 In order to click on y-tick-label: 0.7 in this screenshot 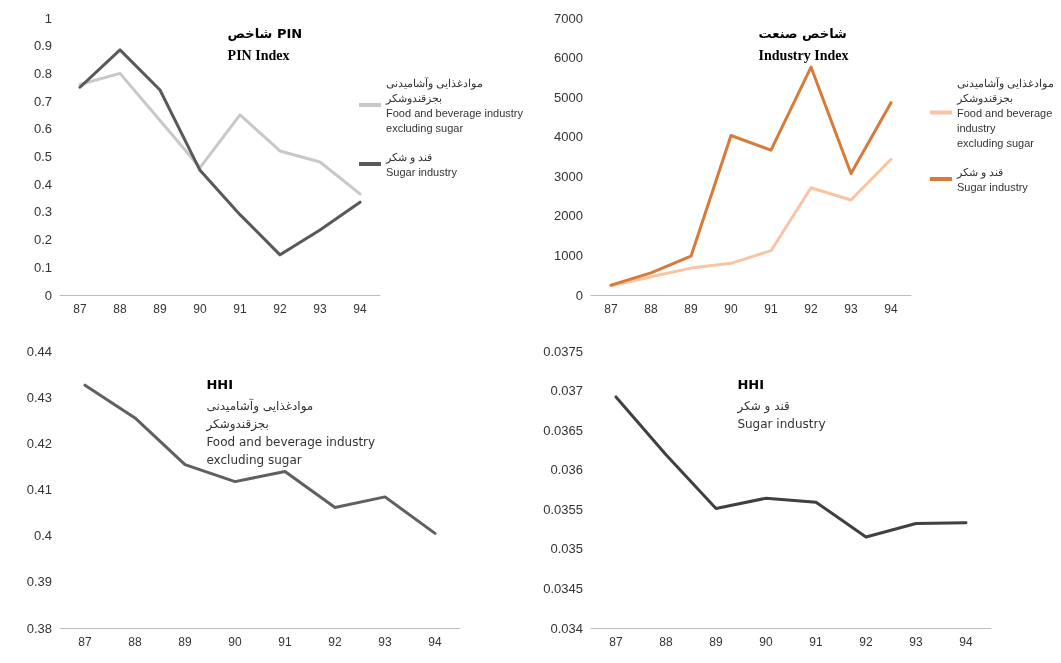, I will do `click(42, 101)`.